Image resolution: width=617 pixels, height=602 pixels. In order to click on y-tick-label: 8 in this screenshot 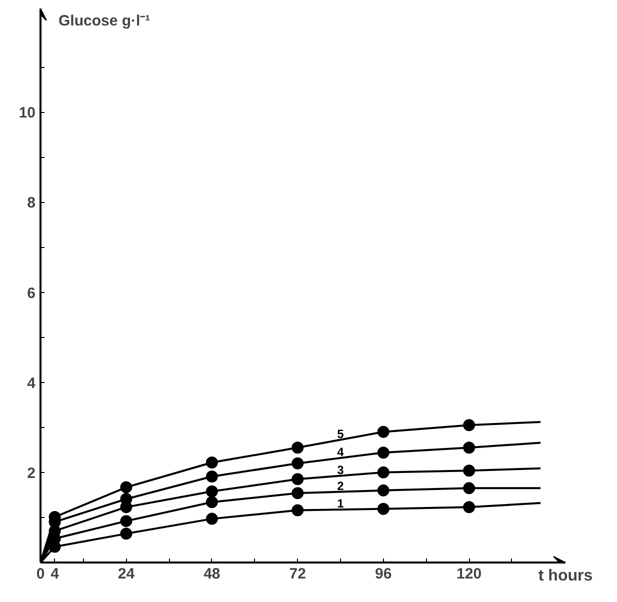, I will do `click(31, 203)`.